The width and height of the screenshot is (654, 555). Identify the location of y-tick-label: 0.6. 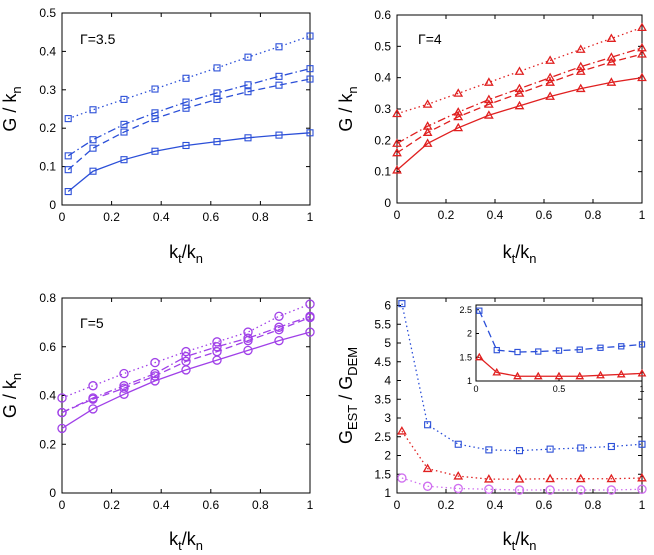
(382, 15).